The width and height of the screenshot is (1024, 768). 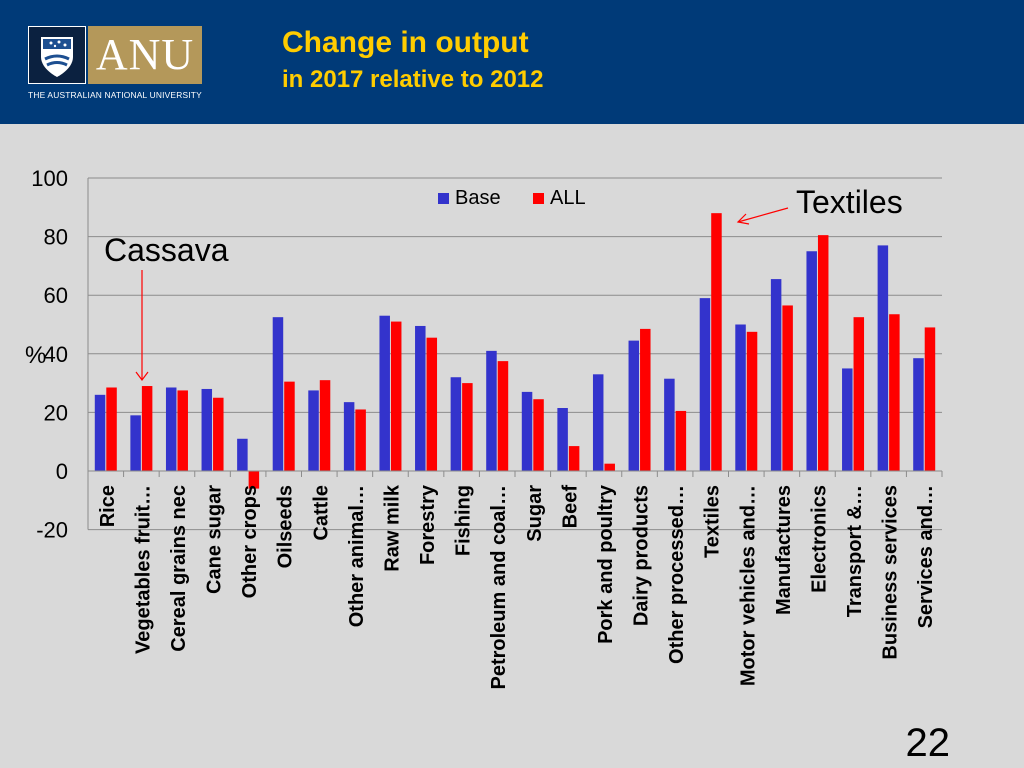 What do you see at coordinates (538, 198) in the screenshot?
I see `legend-swatch-all` at bounding box center [538, 198].